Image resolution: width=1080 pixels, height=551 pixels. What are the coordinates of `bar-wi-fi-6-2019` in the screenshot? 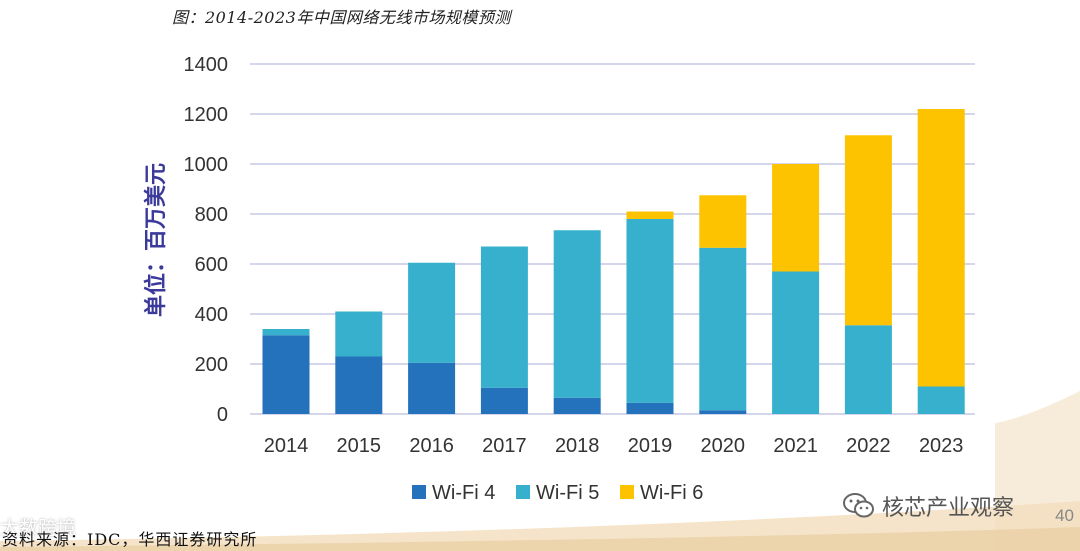 It's located at (650, 215).